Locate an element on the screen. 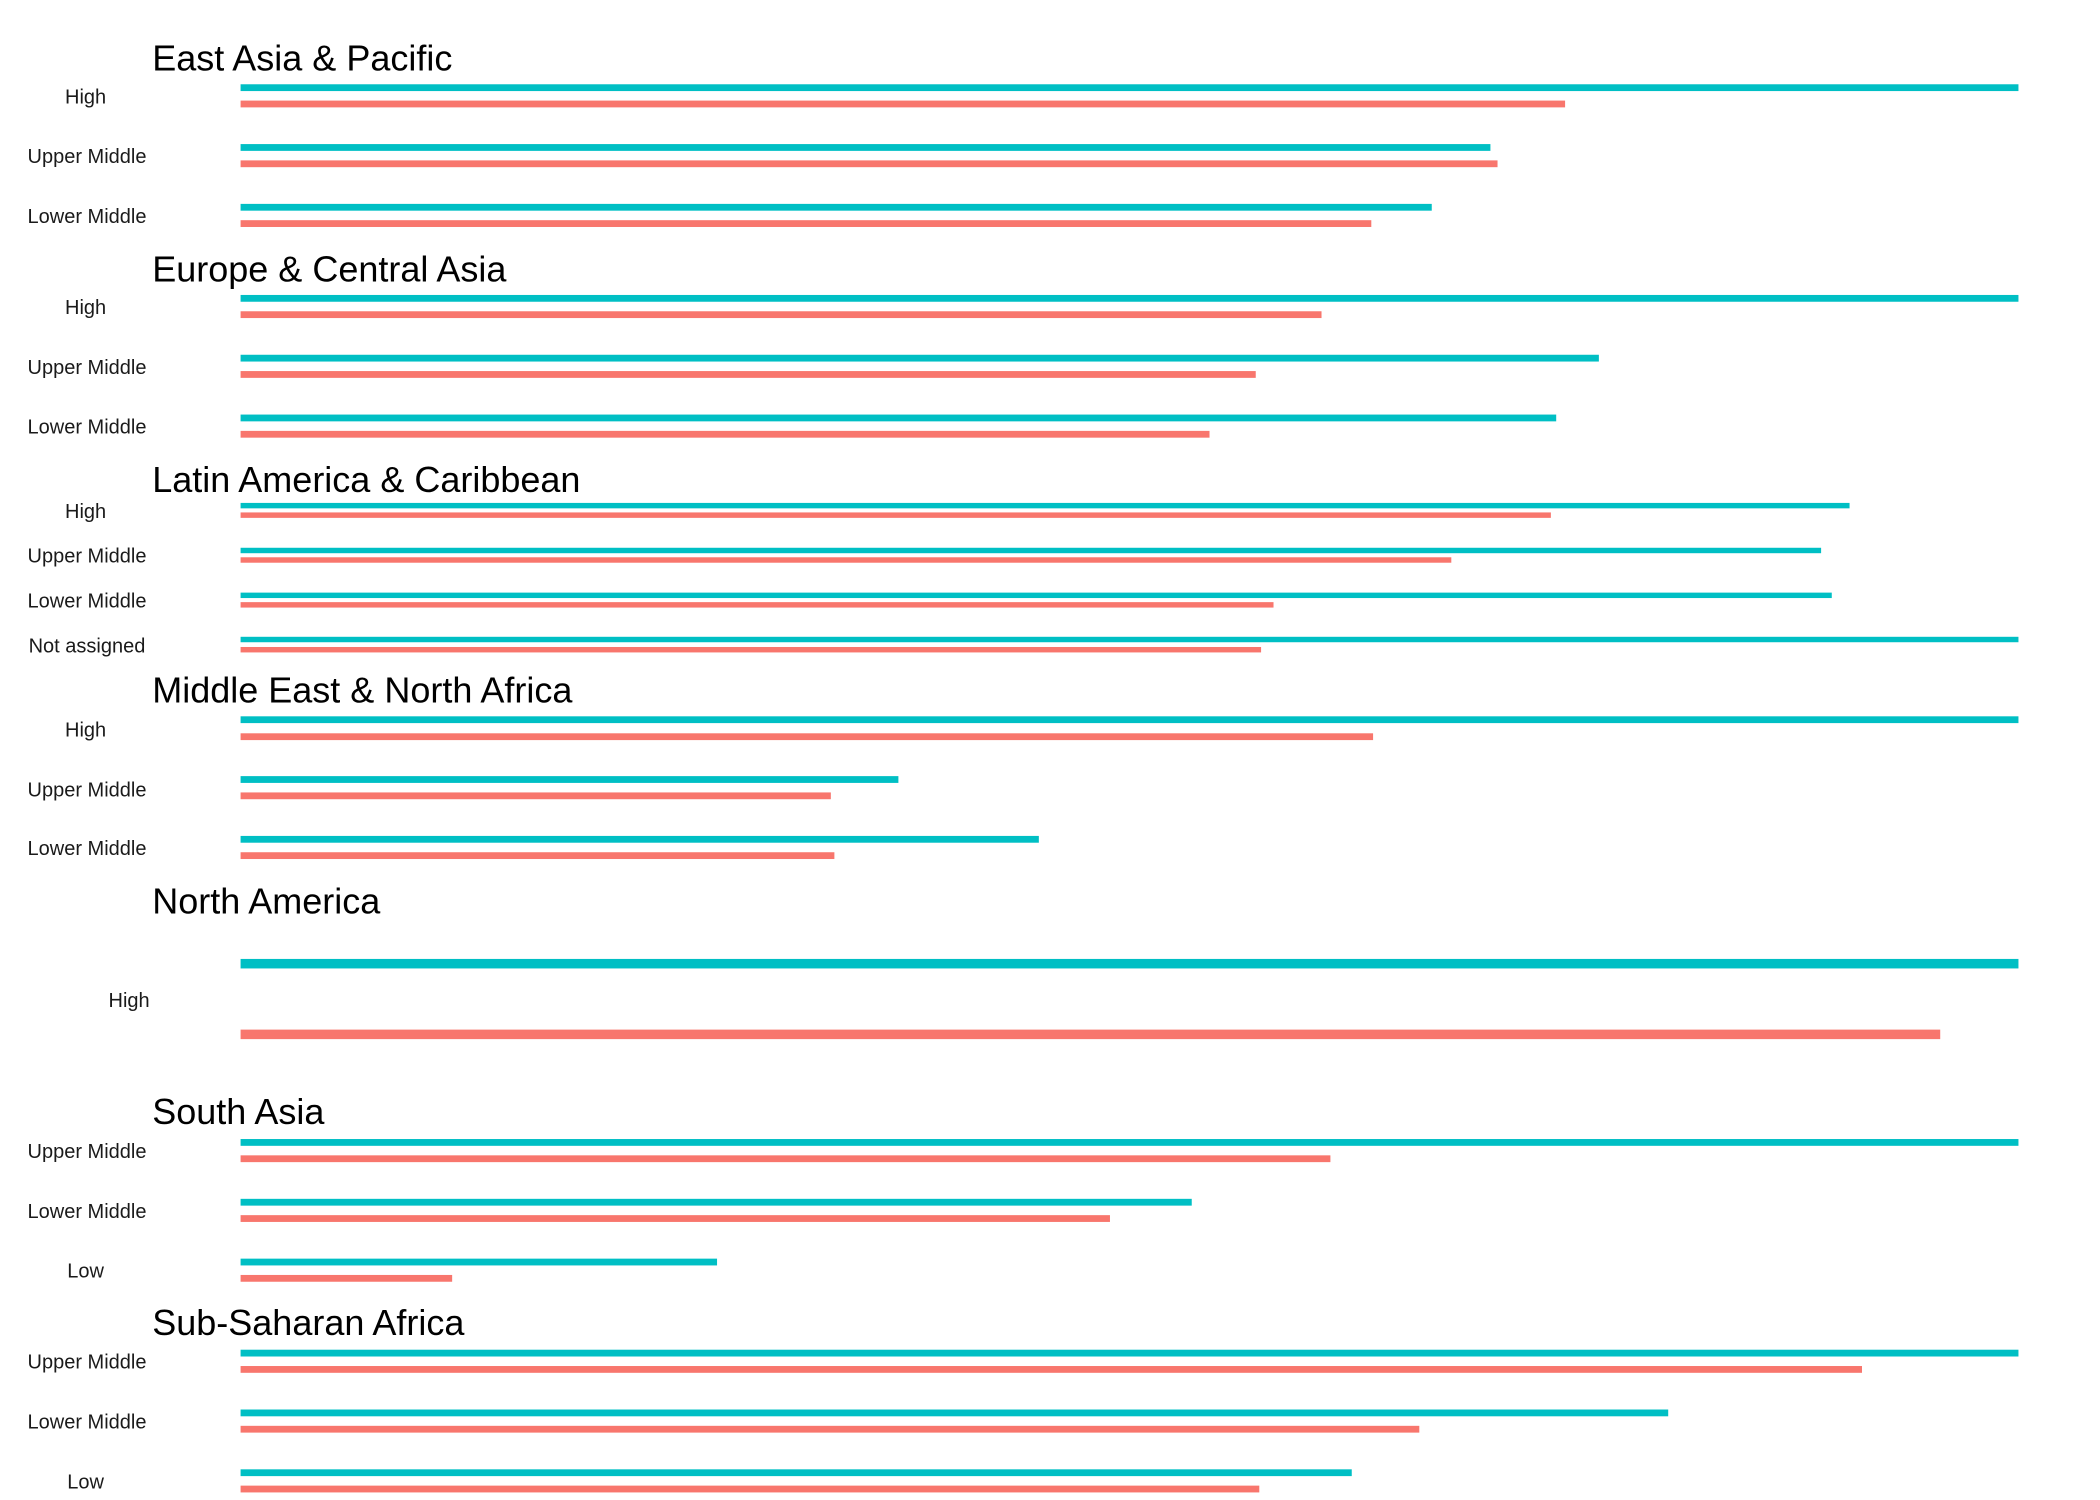 The height and width of the screenshot is (1500, 2100). panel-title: Europe & Central Asia is located at coordinates (329, 268).